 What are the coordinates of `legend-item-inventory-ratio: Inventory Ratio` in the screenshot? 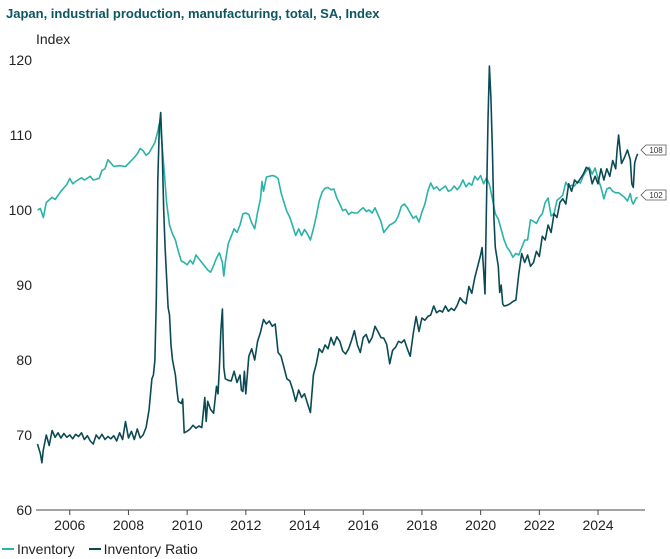 It's located at (143, 549).